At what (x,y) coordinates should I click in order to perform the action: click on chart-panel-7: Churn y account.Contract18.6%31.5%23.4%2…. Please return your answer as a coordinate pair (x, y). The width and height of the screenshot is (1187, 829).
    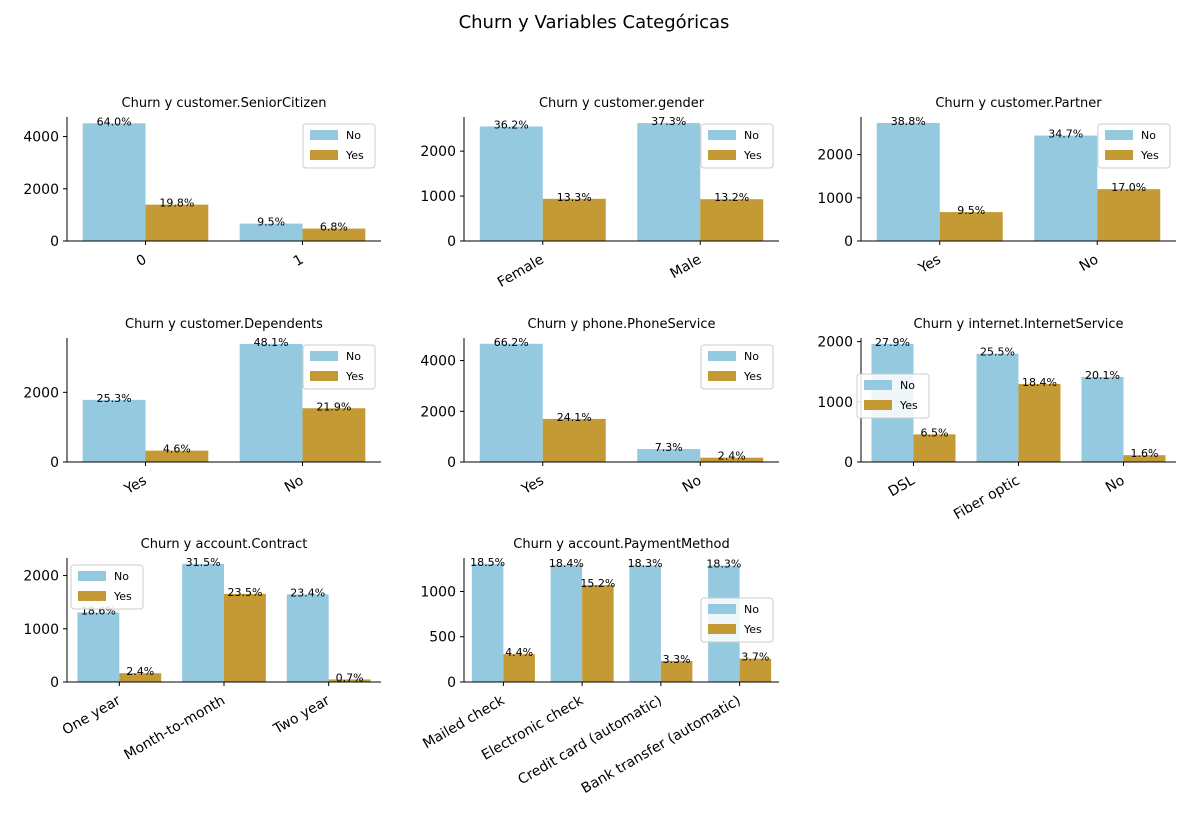
    Looking at the image, I should click on (202, 650).